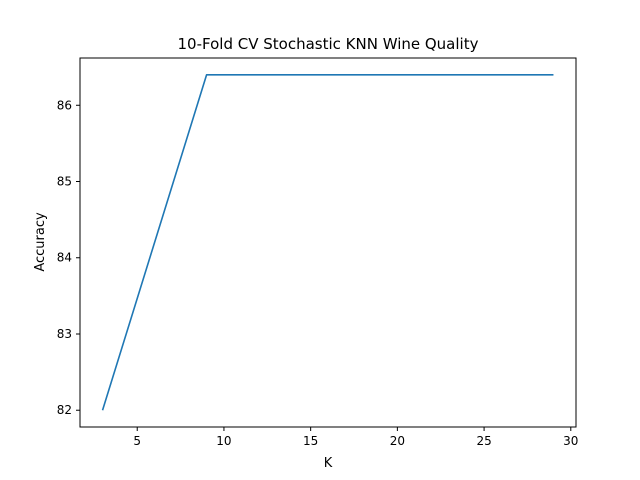  Describe the element at coordinates (570, 441) in the screenshot. I see `x-tick-label: 30` at that location.